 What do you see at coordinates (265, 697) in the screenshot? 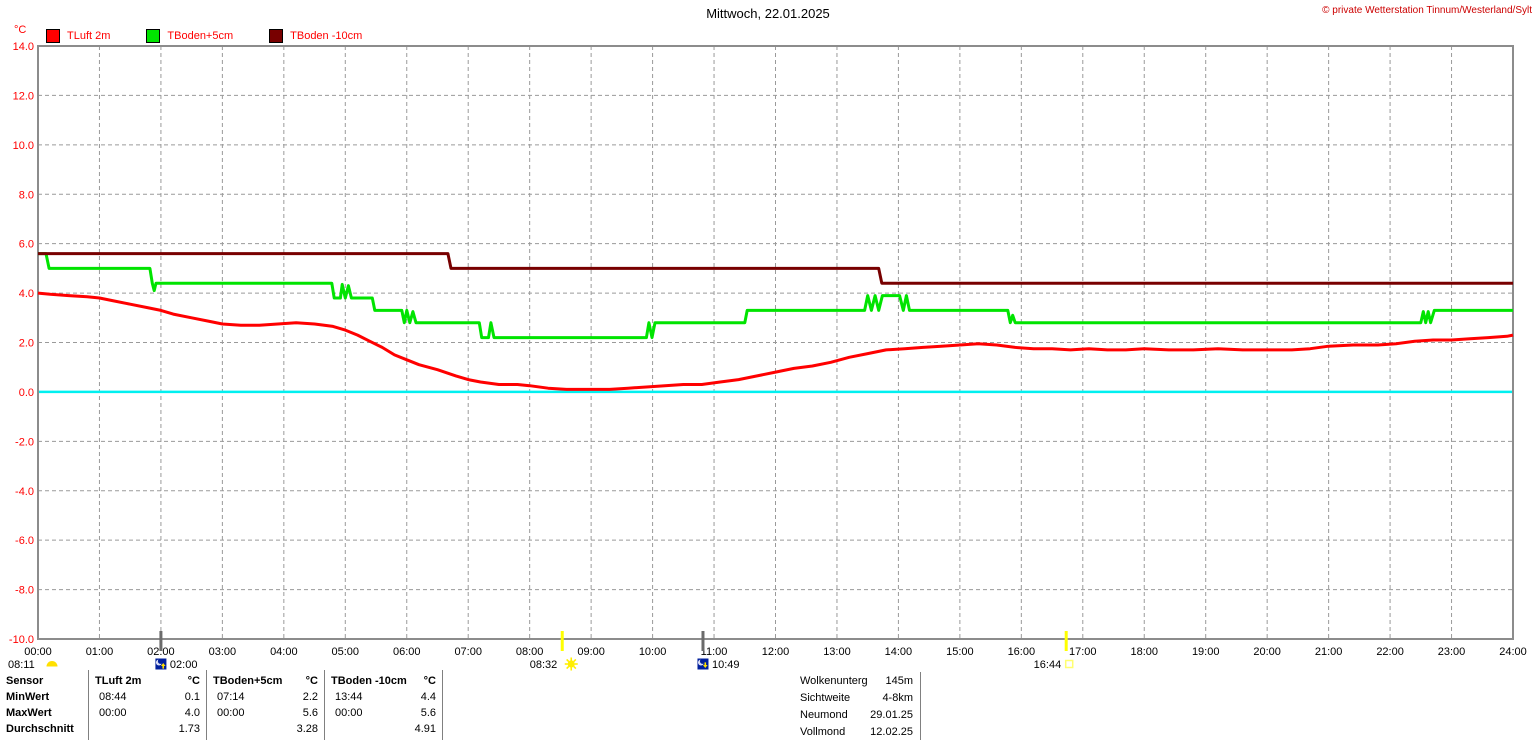
I see `stats-min-row: 07:14 2.2` at bounding box center [265, 697].